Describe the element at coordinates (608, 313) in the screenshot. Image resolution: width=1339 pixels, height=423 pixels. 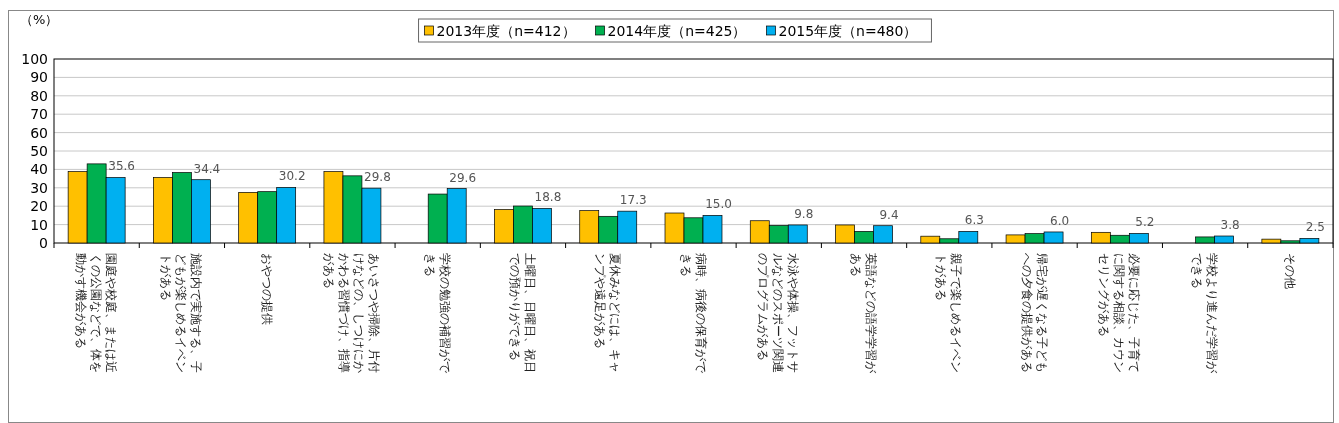
I see `x-tick-label: 夏休みなどには、キャンプや遠足がある` at that location.